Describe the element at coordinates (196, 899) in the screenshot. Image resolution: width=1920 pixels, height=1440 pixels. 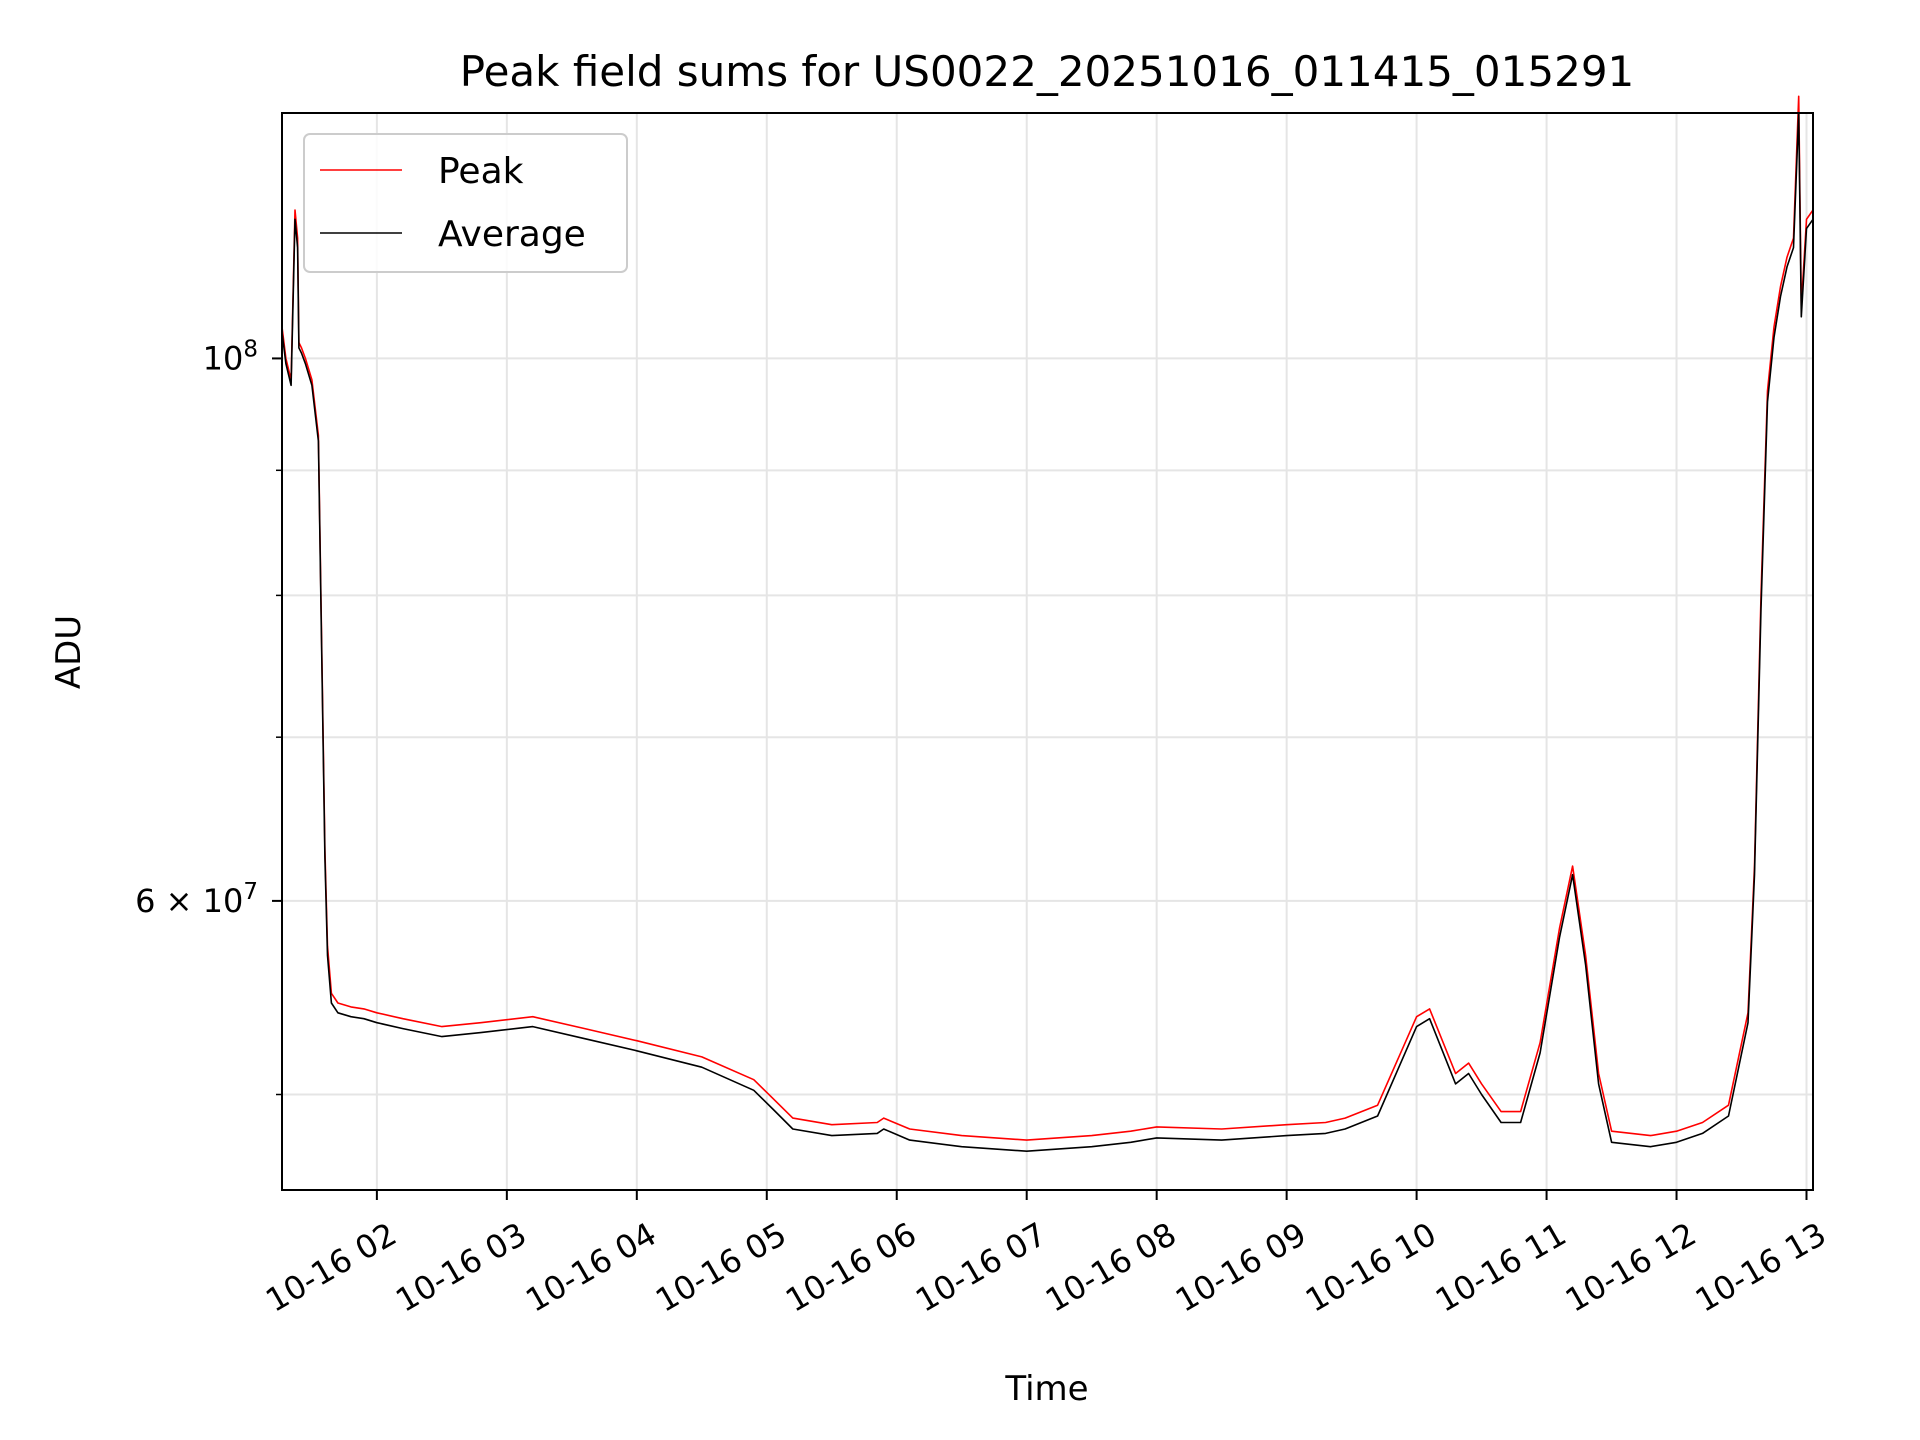
I see `y-tick-label: 6 × 107` at that location.